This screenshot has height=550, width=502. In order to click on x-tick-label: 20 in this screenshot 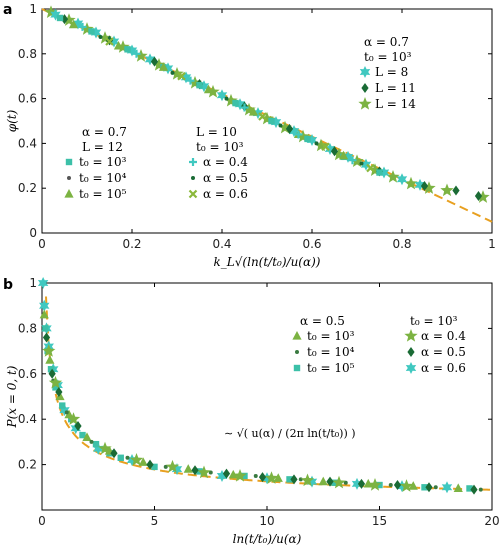, I will do `click(491, 521)`.